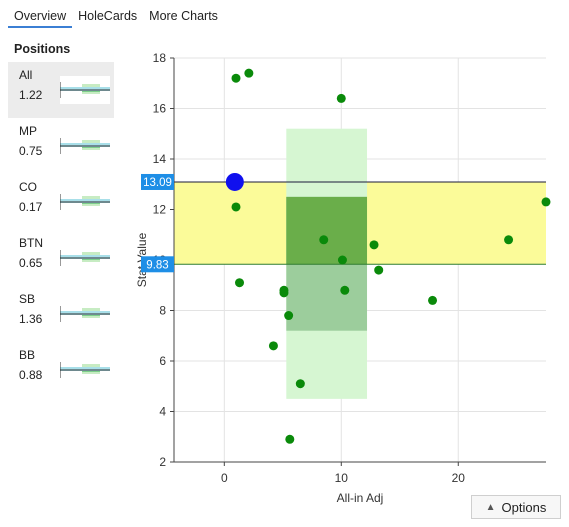  What do you see at coordinates (28, 131) in the screenshot?
I see `position-name: MP` at bounding box center [28, 131].